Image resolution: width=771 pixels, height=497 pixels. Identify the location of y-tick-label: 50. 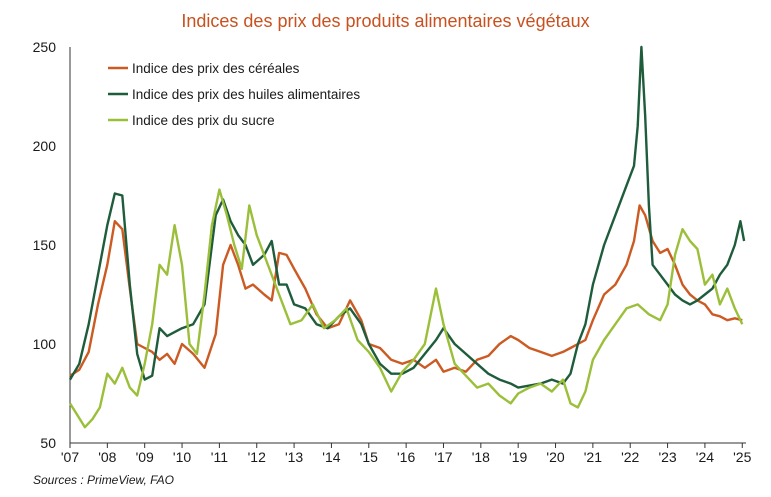
(48, 443).